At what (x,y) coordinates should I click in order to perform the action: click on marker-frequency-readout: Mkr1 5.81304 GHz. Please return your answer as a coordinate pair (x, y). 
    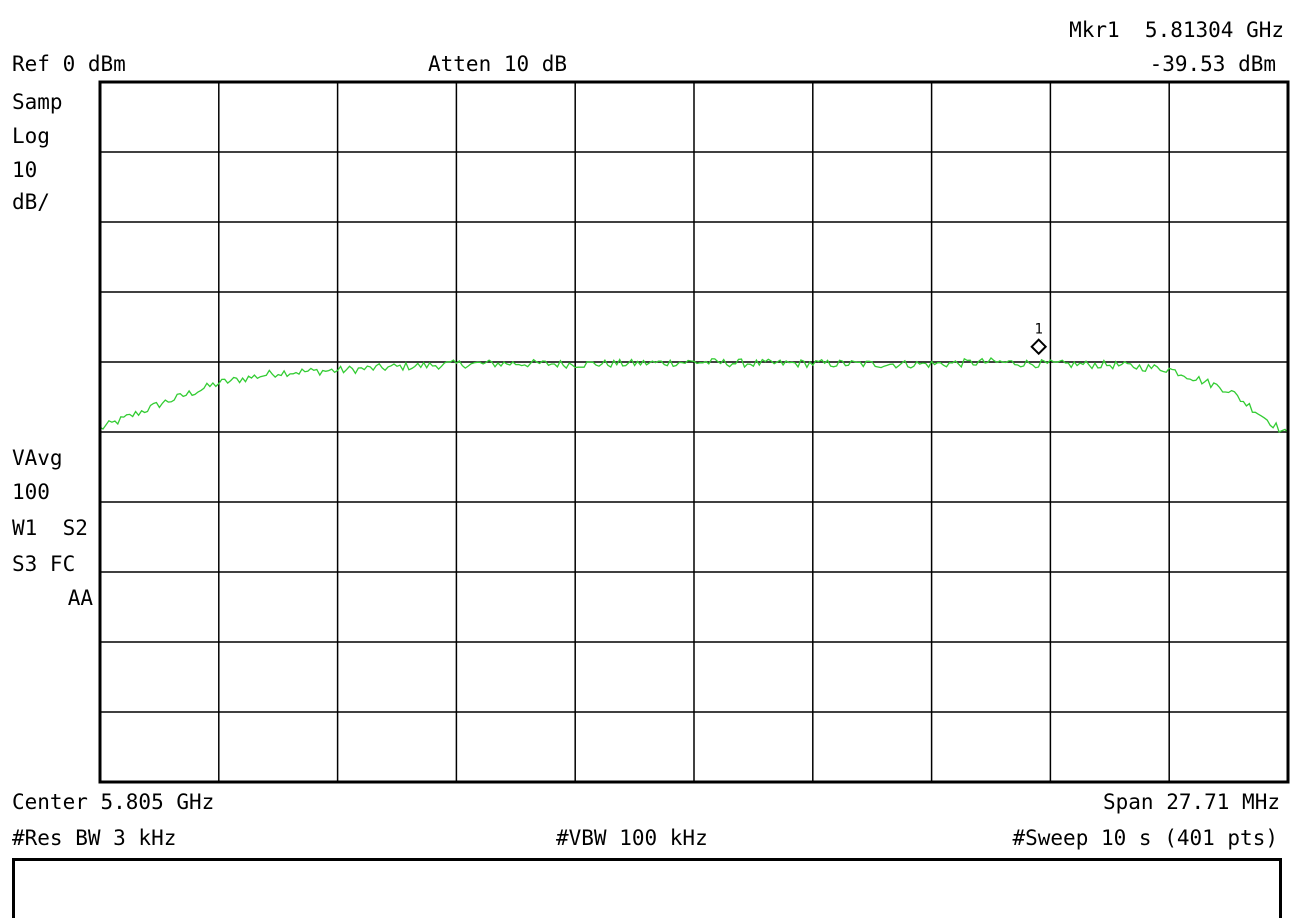
    Looking at the image, I should click on (1176, 30).